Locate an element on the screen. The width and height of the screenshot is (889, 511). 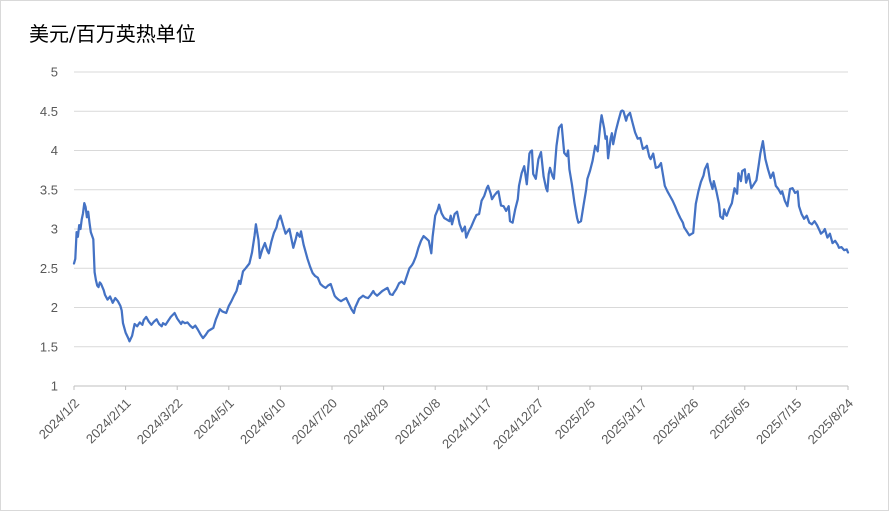
x-axis-label: 2025/2/5 is located at coordinates (575, 419).